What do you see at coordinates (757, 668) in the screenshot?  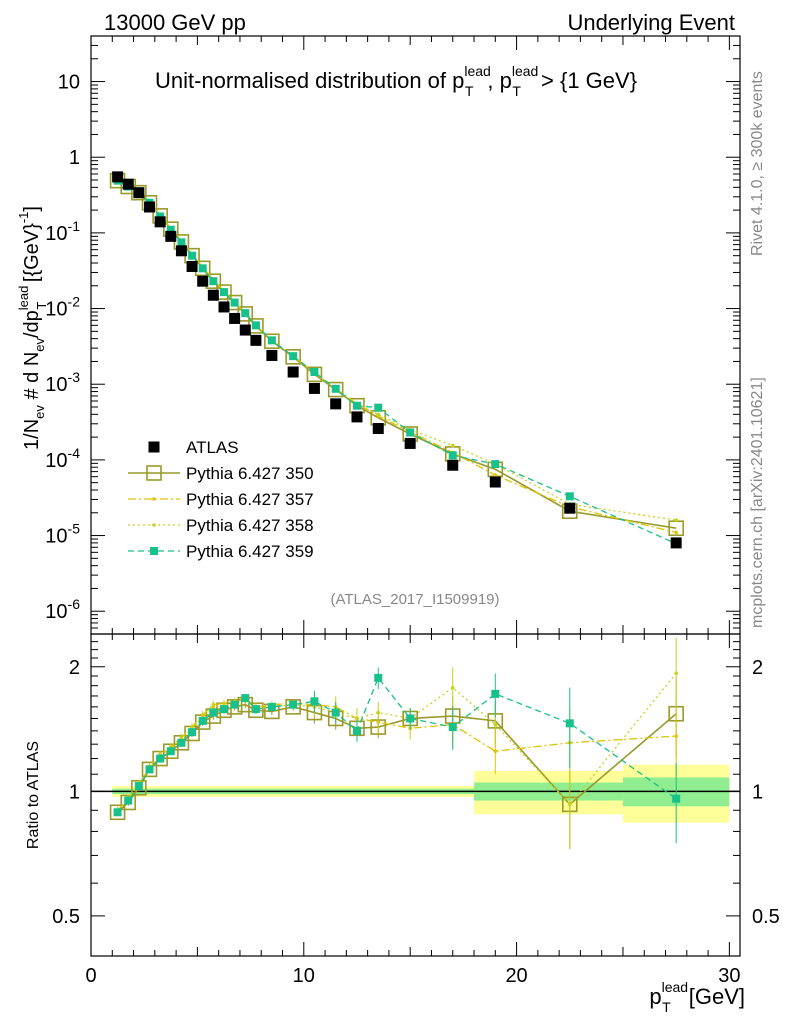 I see `ratio-y-tick-label-right: 2` at bounding box center [757, 668].